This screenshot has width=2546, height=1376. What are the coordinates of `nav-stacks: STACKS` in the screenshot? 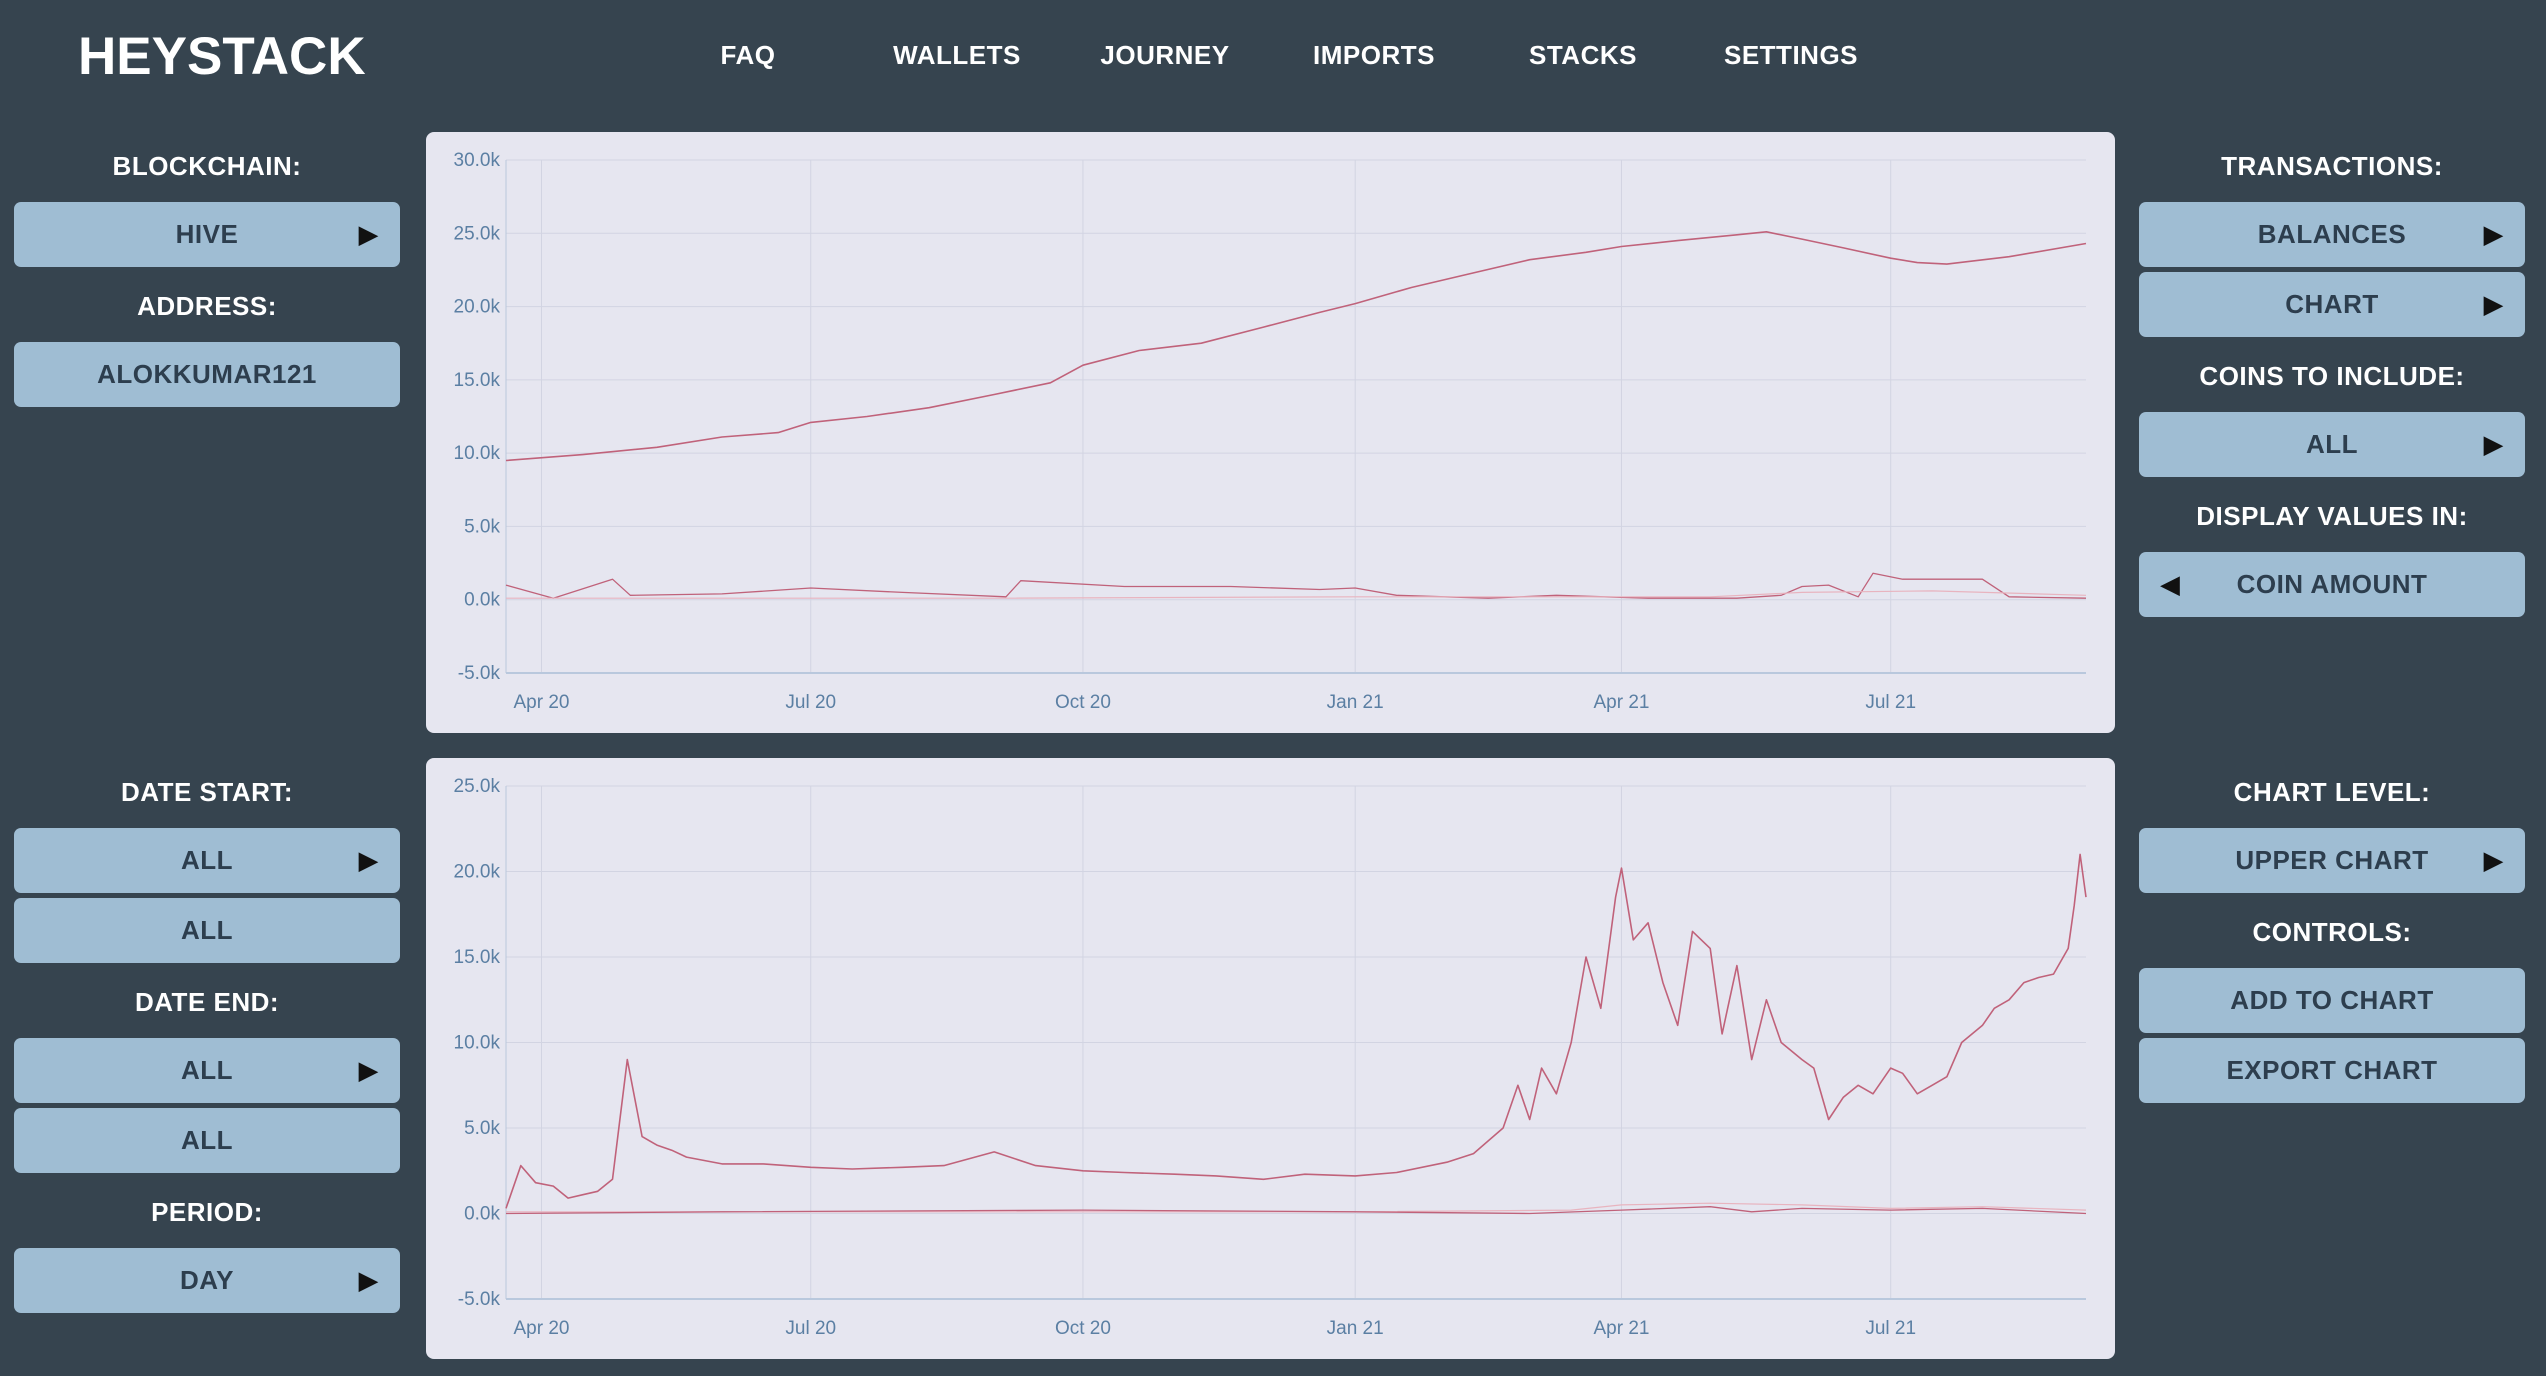 It's located at (1583, 55).